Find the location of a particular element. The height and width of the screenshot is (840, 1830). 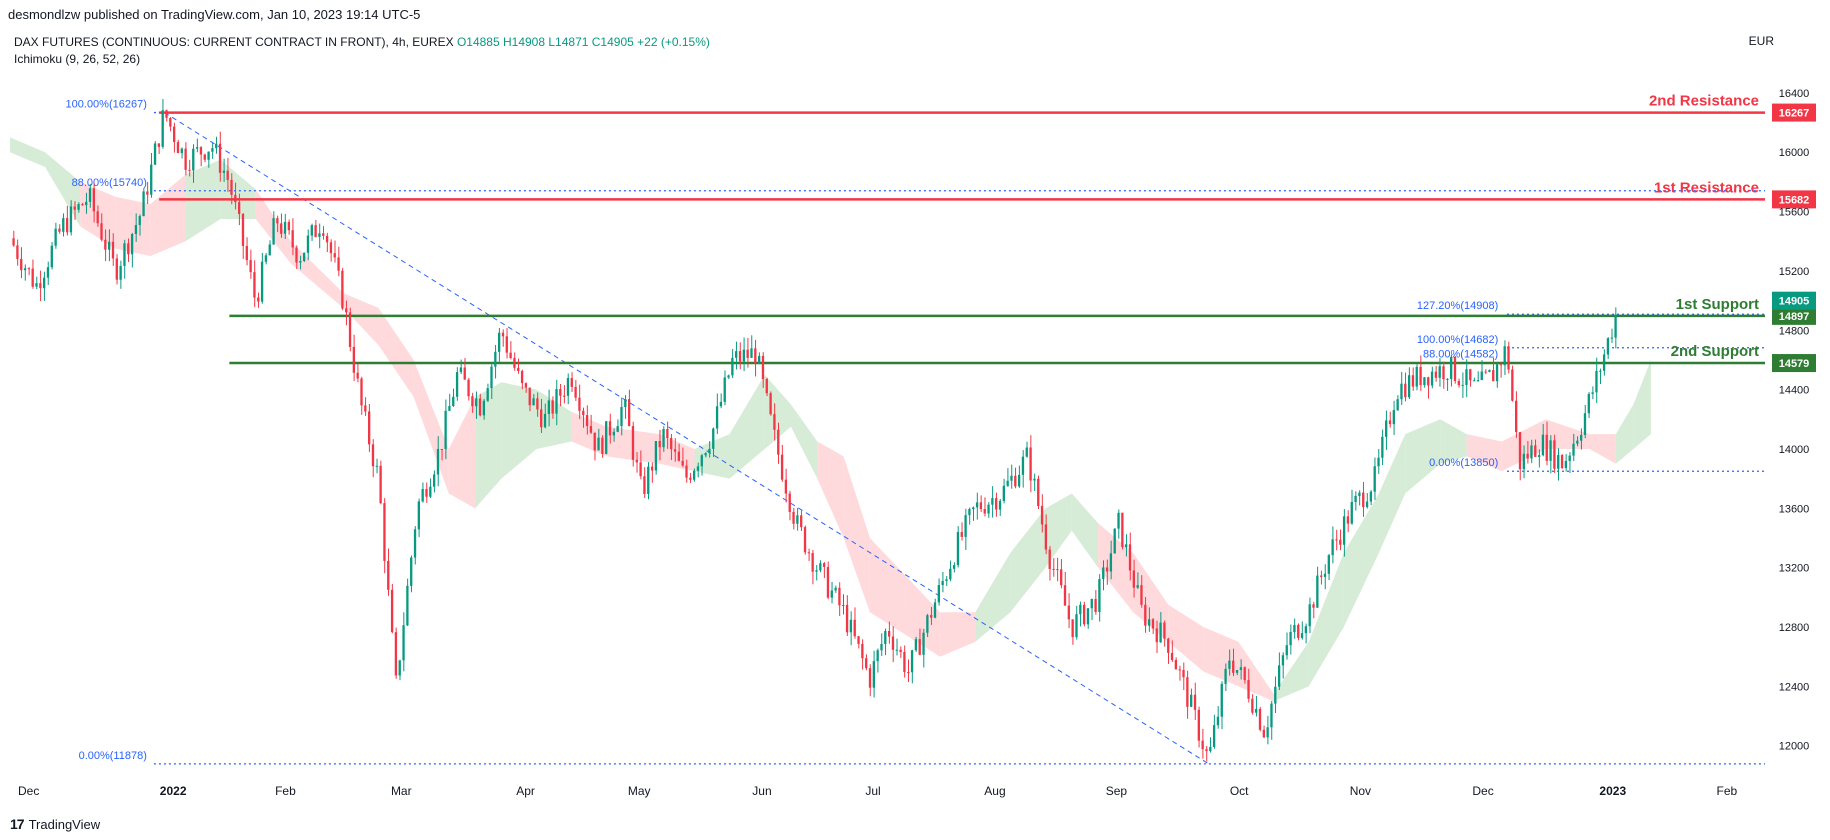

footer-brand: 17 TradingView is located at coordinates (55, 824).